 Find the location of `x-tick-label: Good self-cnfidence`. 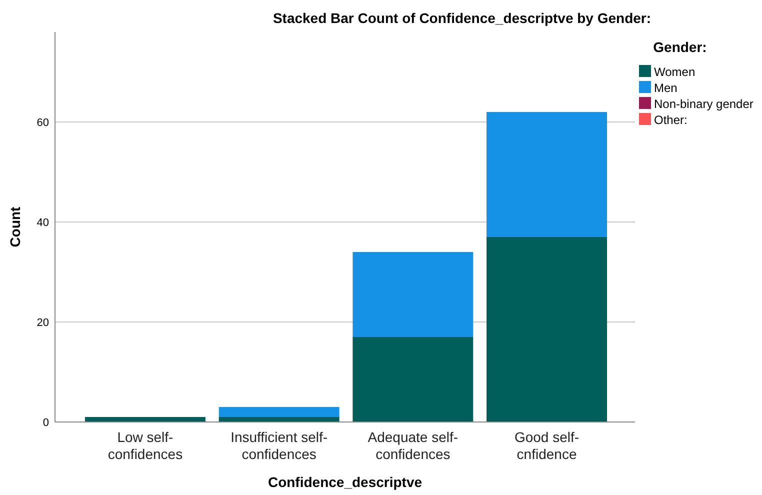

x-tick-label: Good self-cnfidence is located at coordinates (547, 445).